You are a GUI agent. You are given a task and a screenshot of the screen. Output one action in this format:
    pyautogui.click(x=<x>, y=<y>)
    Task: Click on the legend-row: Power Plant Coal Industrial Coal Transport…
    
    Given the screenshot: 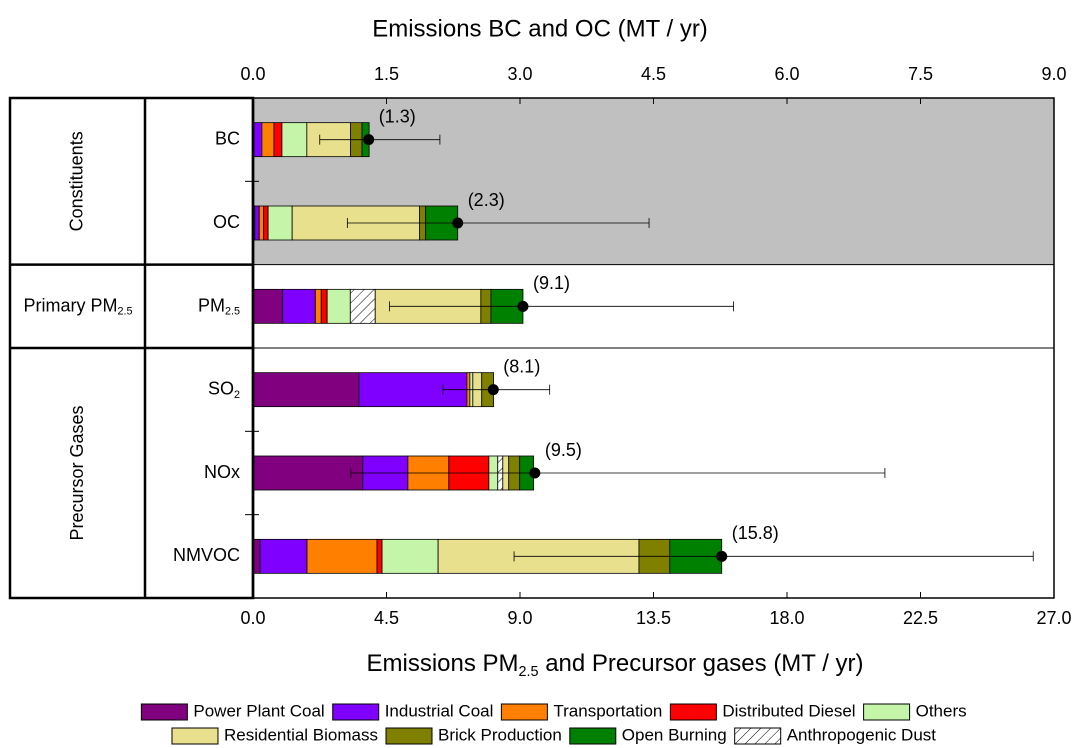 What is the action you would take?
    pyautogui.click(x=553, y=711)
    